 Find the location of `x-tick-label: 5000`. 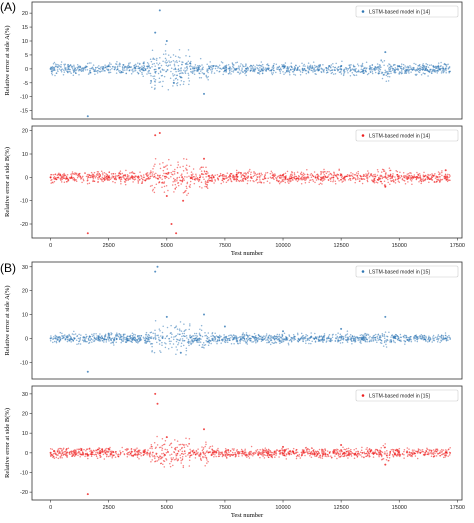

x-tick-label: 5000 is located at coordinates (167, 246).